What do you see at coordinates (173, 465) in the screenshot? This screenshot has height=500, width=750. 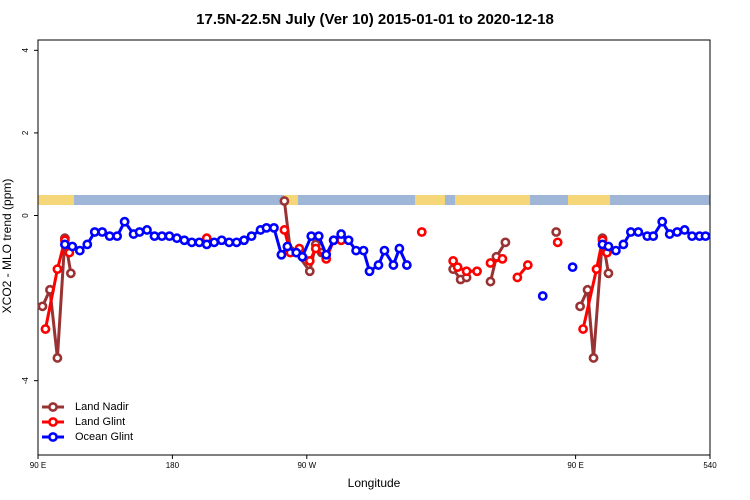 I see `x-tick-label: 180` at bounding box center [173, 465].